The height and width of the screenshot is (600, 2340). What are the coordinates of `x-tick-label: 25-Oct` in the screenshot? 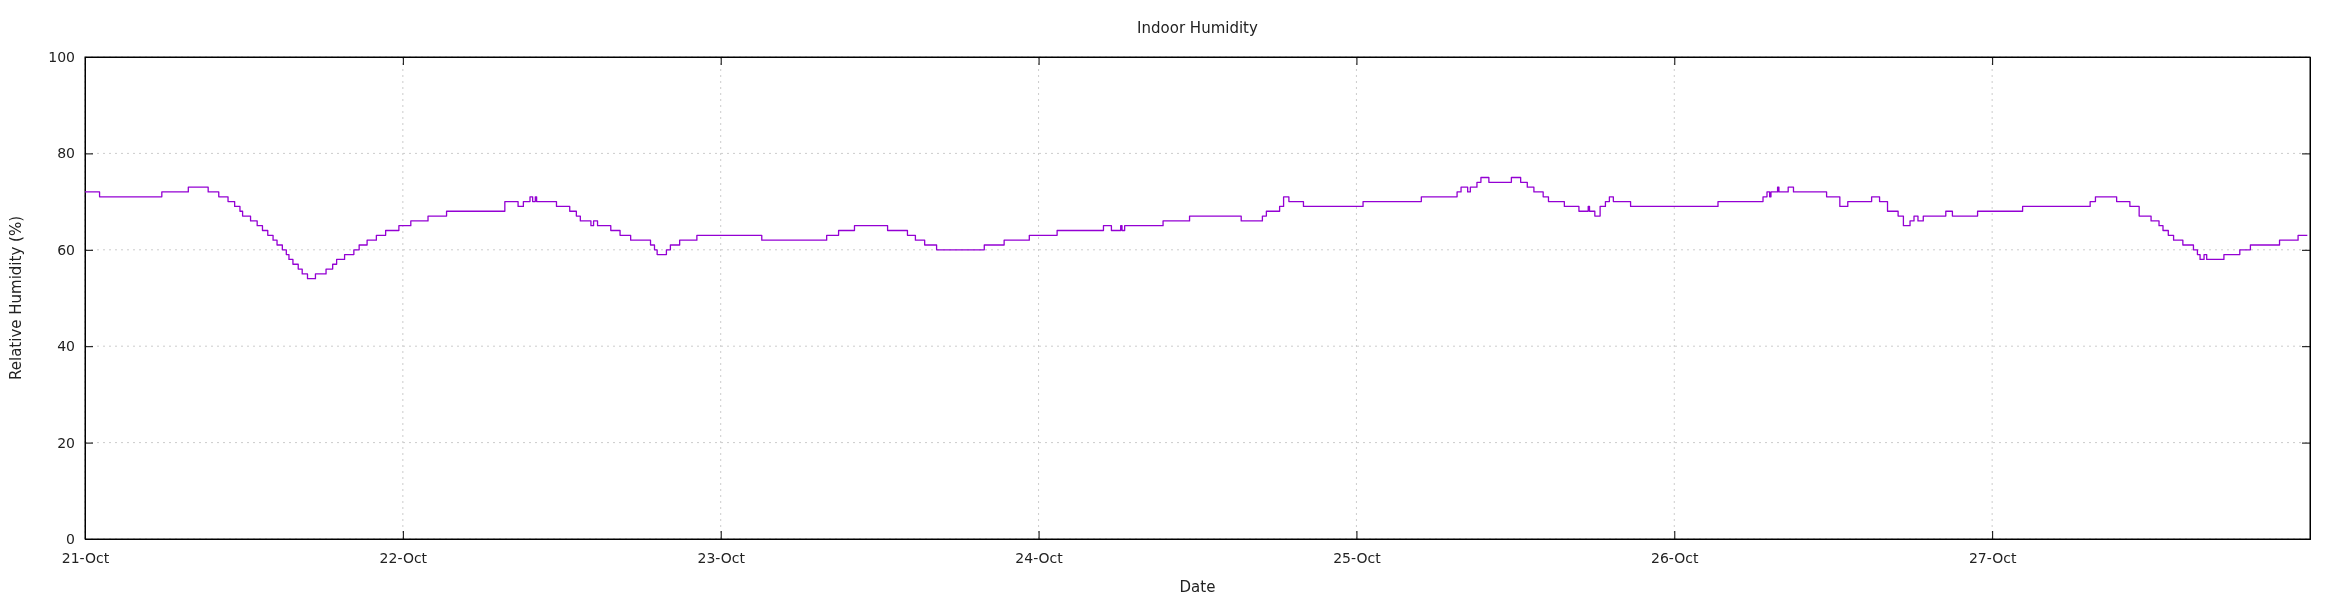 It's located at (1357, 557).